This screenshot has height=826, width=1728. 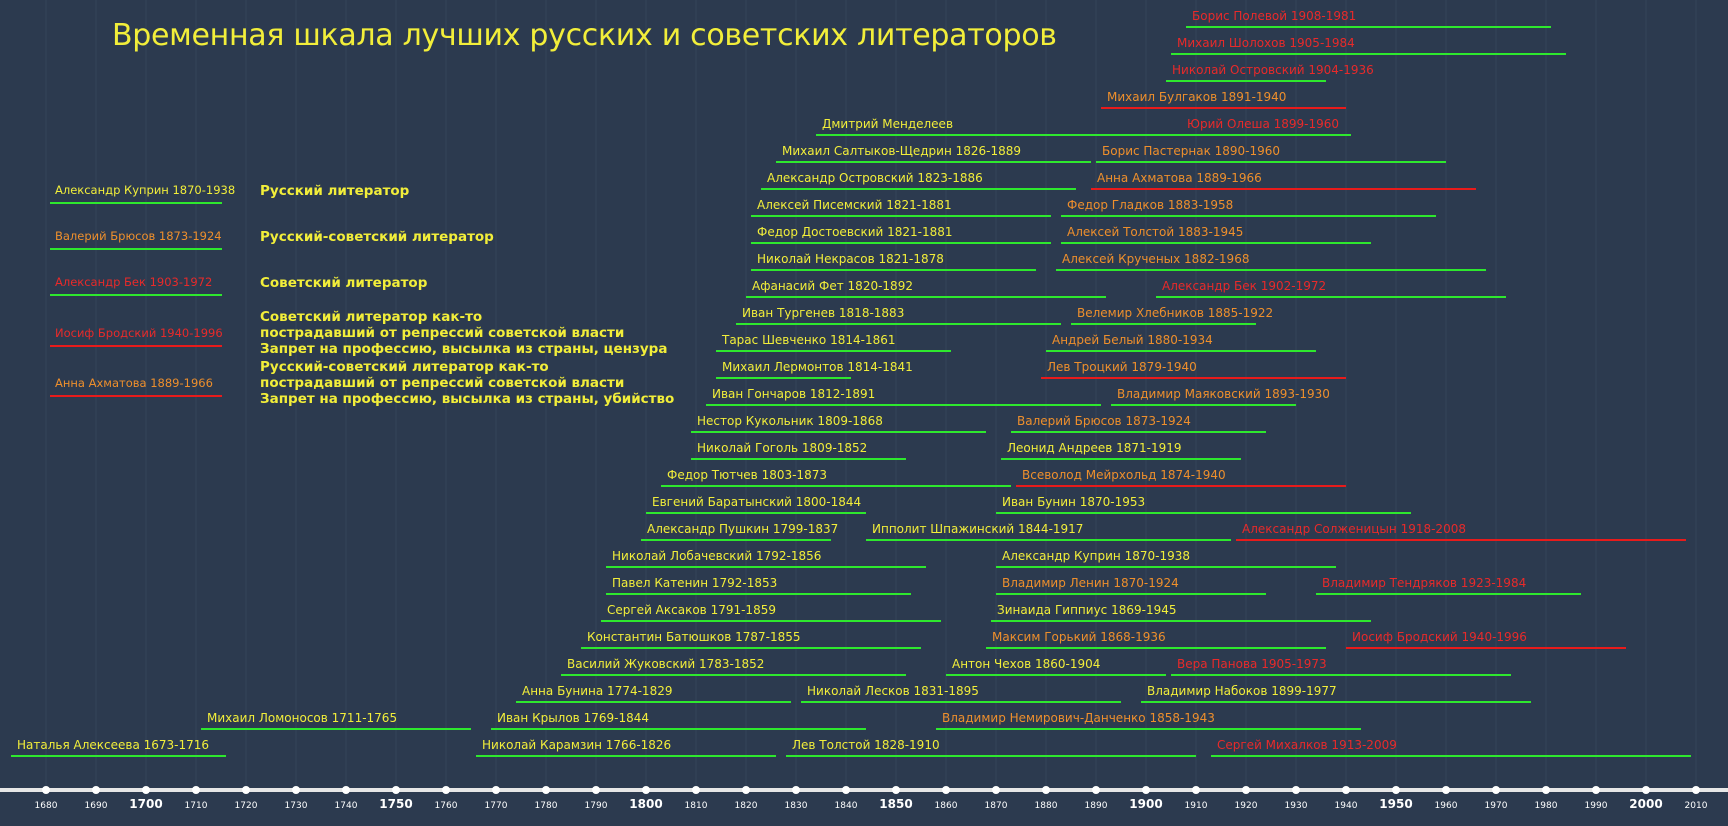 What do you see at coordinates (576, 745) in the screenshot?
I see `timeline-label: Николай Карамзин 1766-1826` at bounding box center [576, 745].